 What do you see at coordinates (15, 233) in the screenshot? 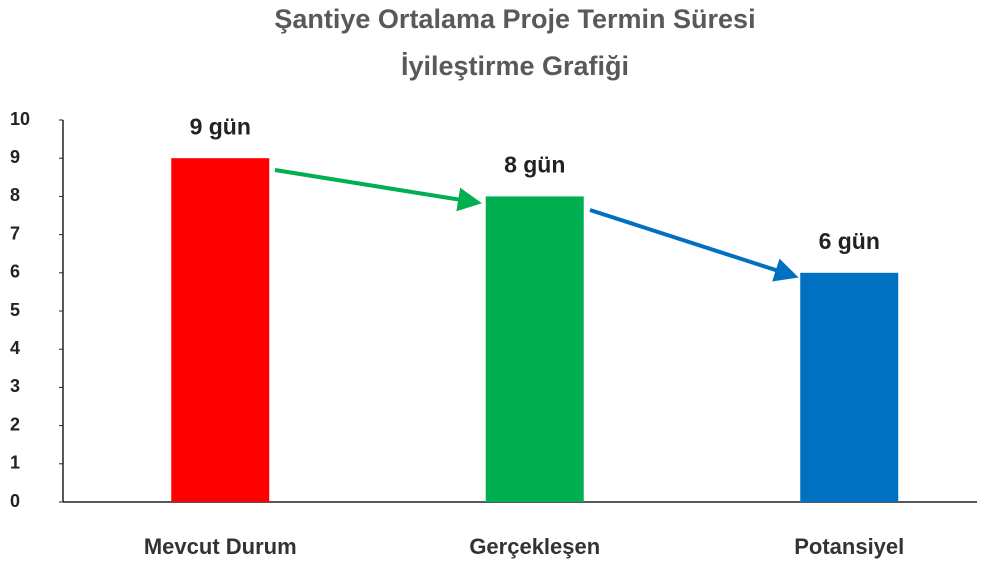
I see `y-tick-label: 7` at bounding box center [15, 233].